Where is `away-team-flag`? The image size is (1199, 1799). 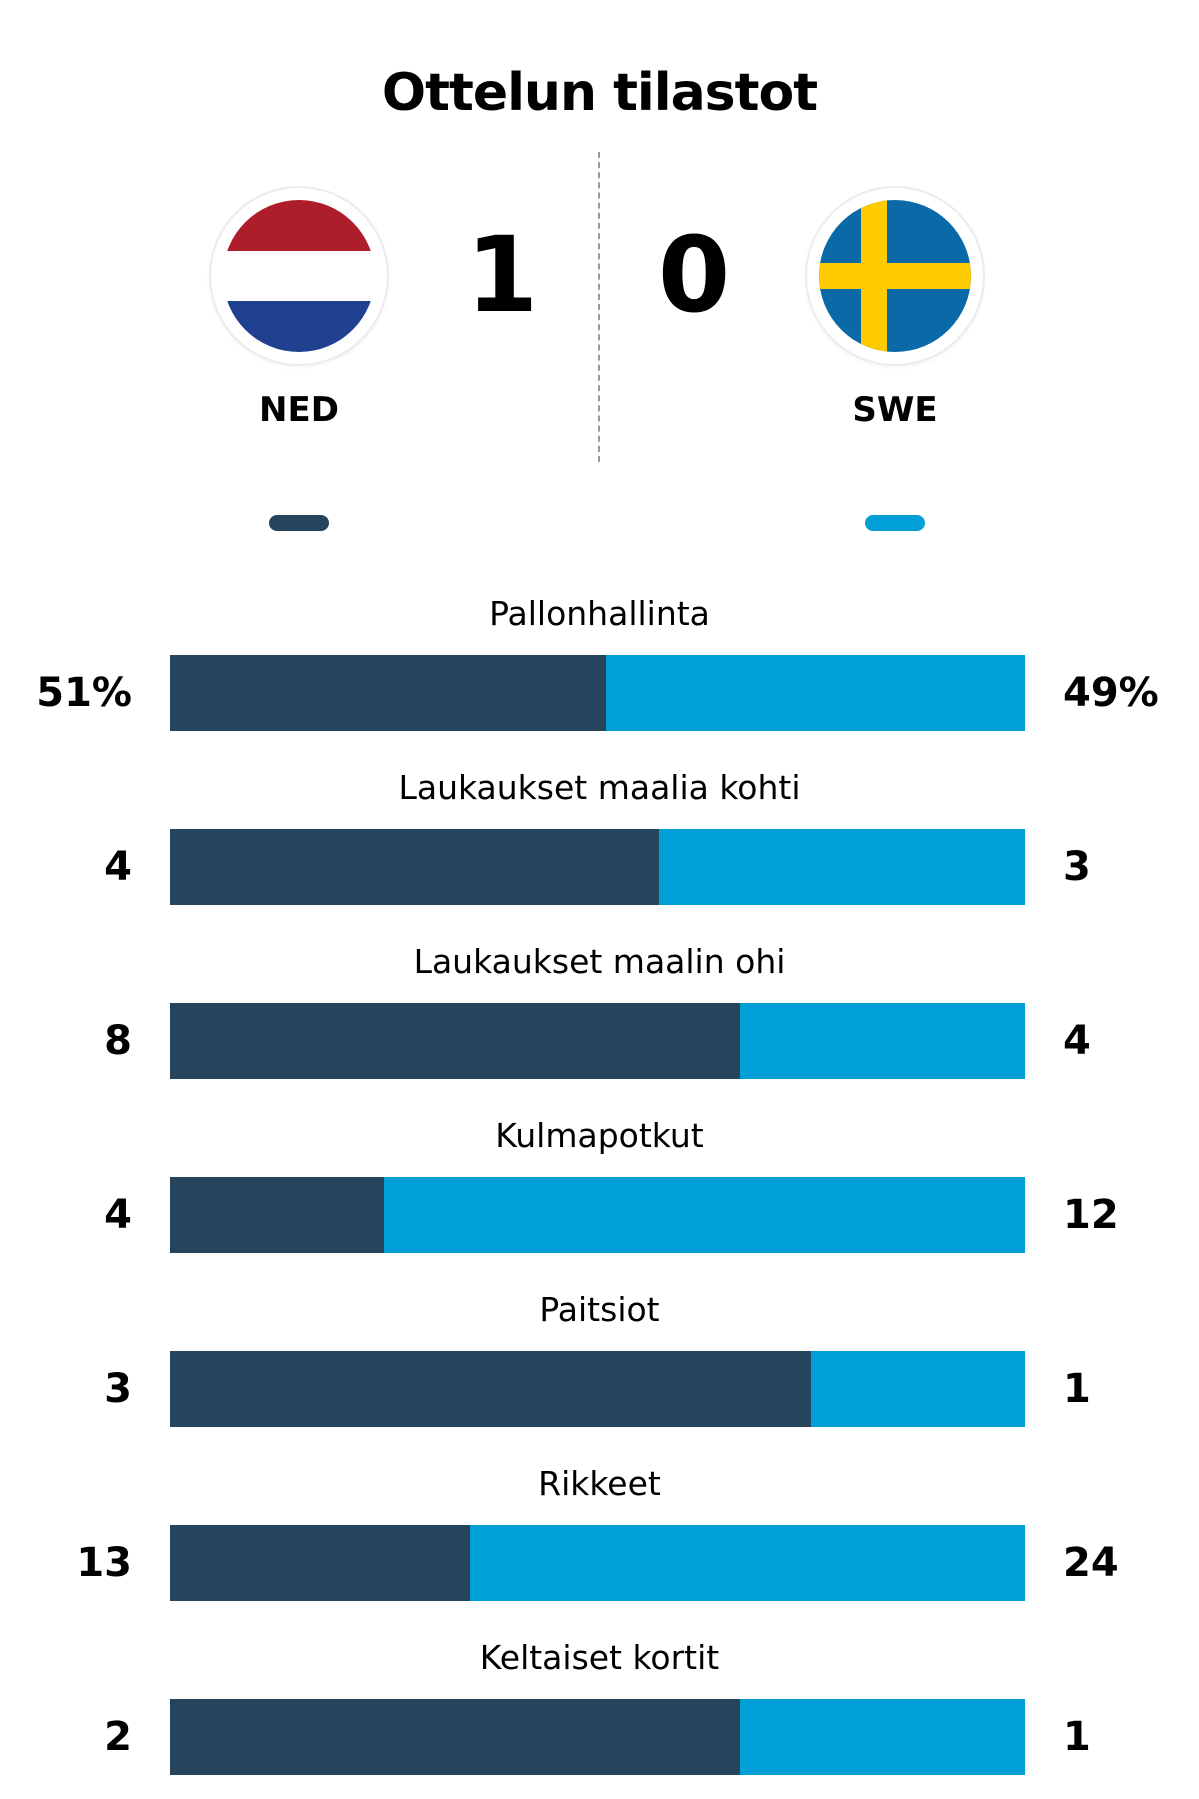 away-team-flag is located at coordinates (895, 276).